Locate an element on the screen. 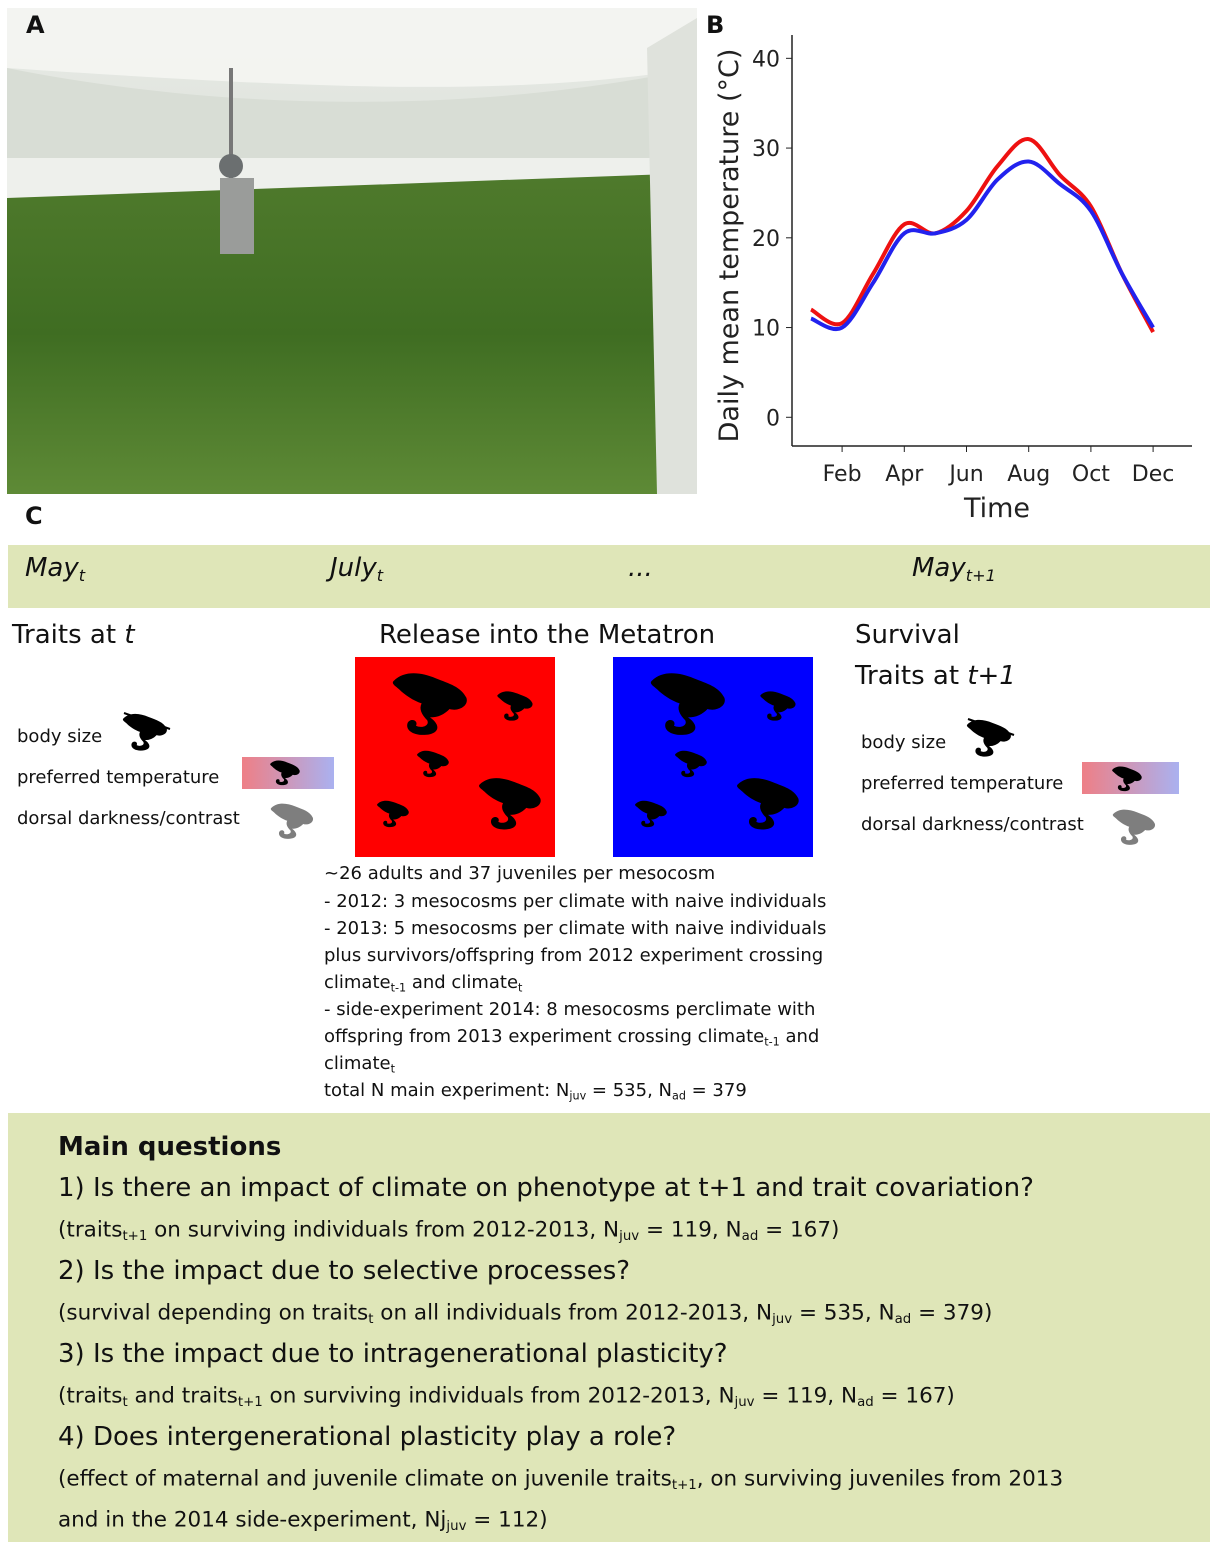  text-segment: July is located at coordinates (353, 568).